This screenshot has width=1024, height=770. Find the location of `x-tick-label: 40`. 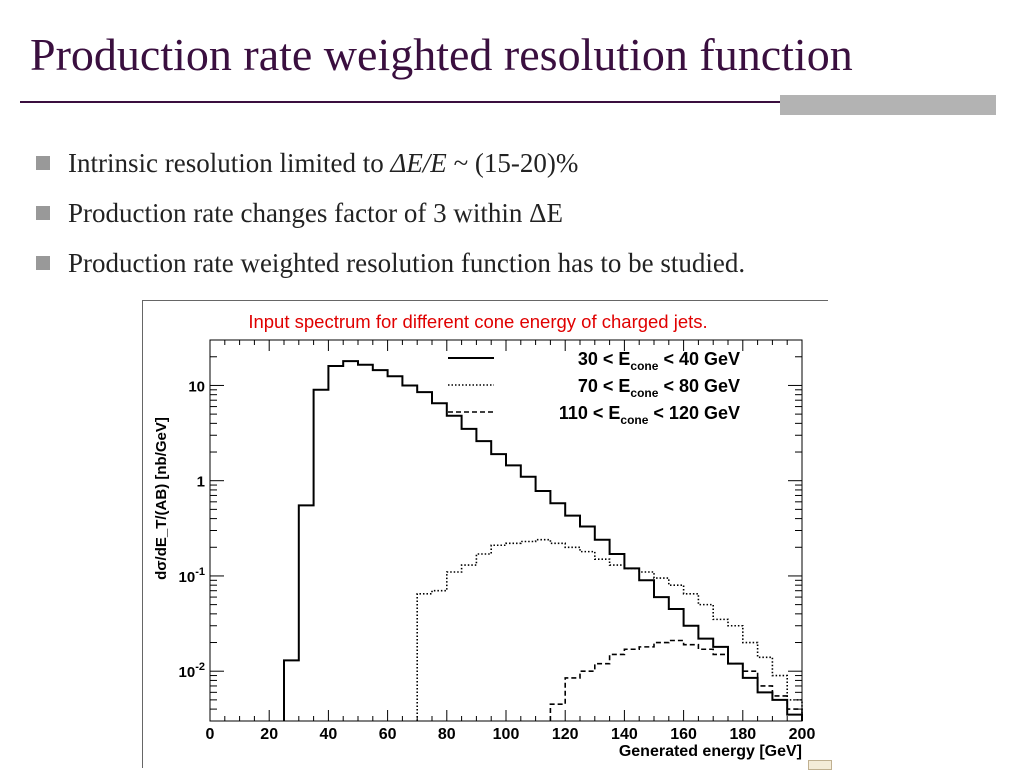

x-tick-label: 40 is located at coordinates (329, 734).